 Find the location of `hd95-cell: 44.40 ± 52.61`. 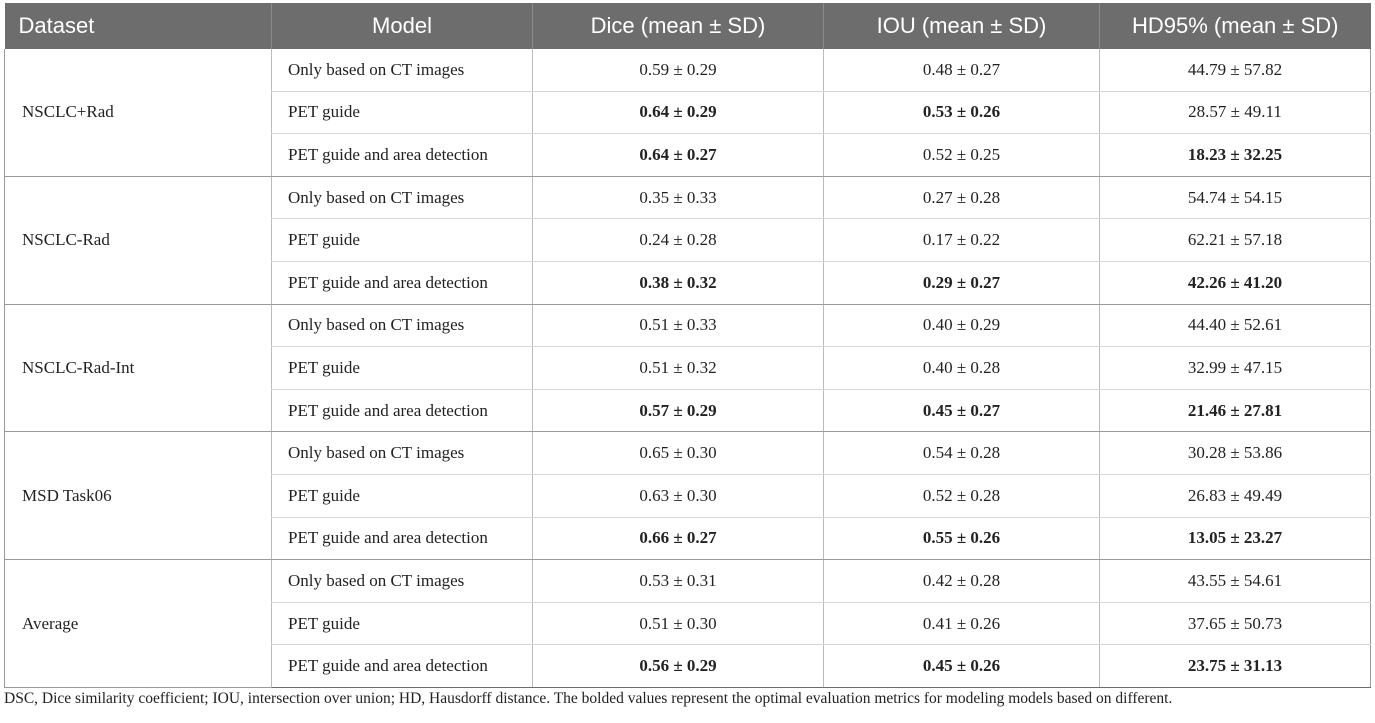

hd95-cell: 44.40 ± 52.61 is located at coordinates (1235, 326).